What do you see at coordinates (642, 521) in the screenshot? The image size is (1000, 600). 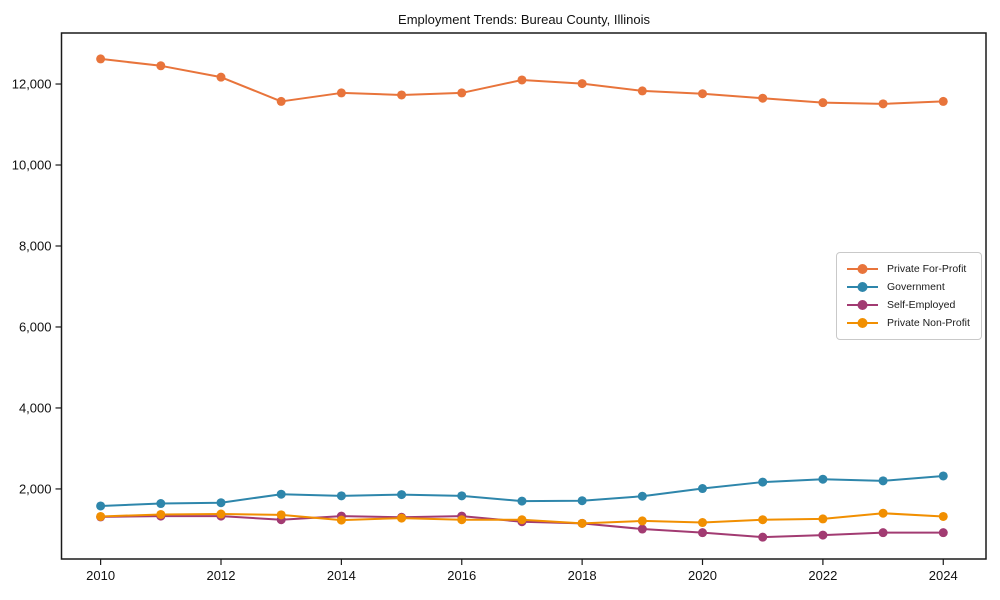 I see `data-point-private-non-profit-2019` at bounding box center [642, 521].